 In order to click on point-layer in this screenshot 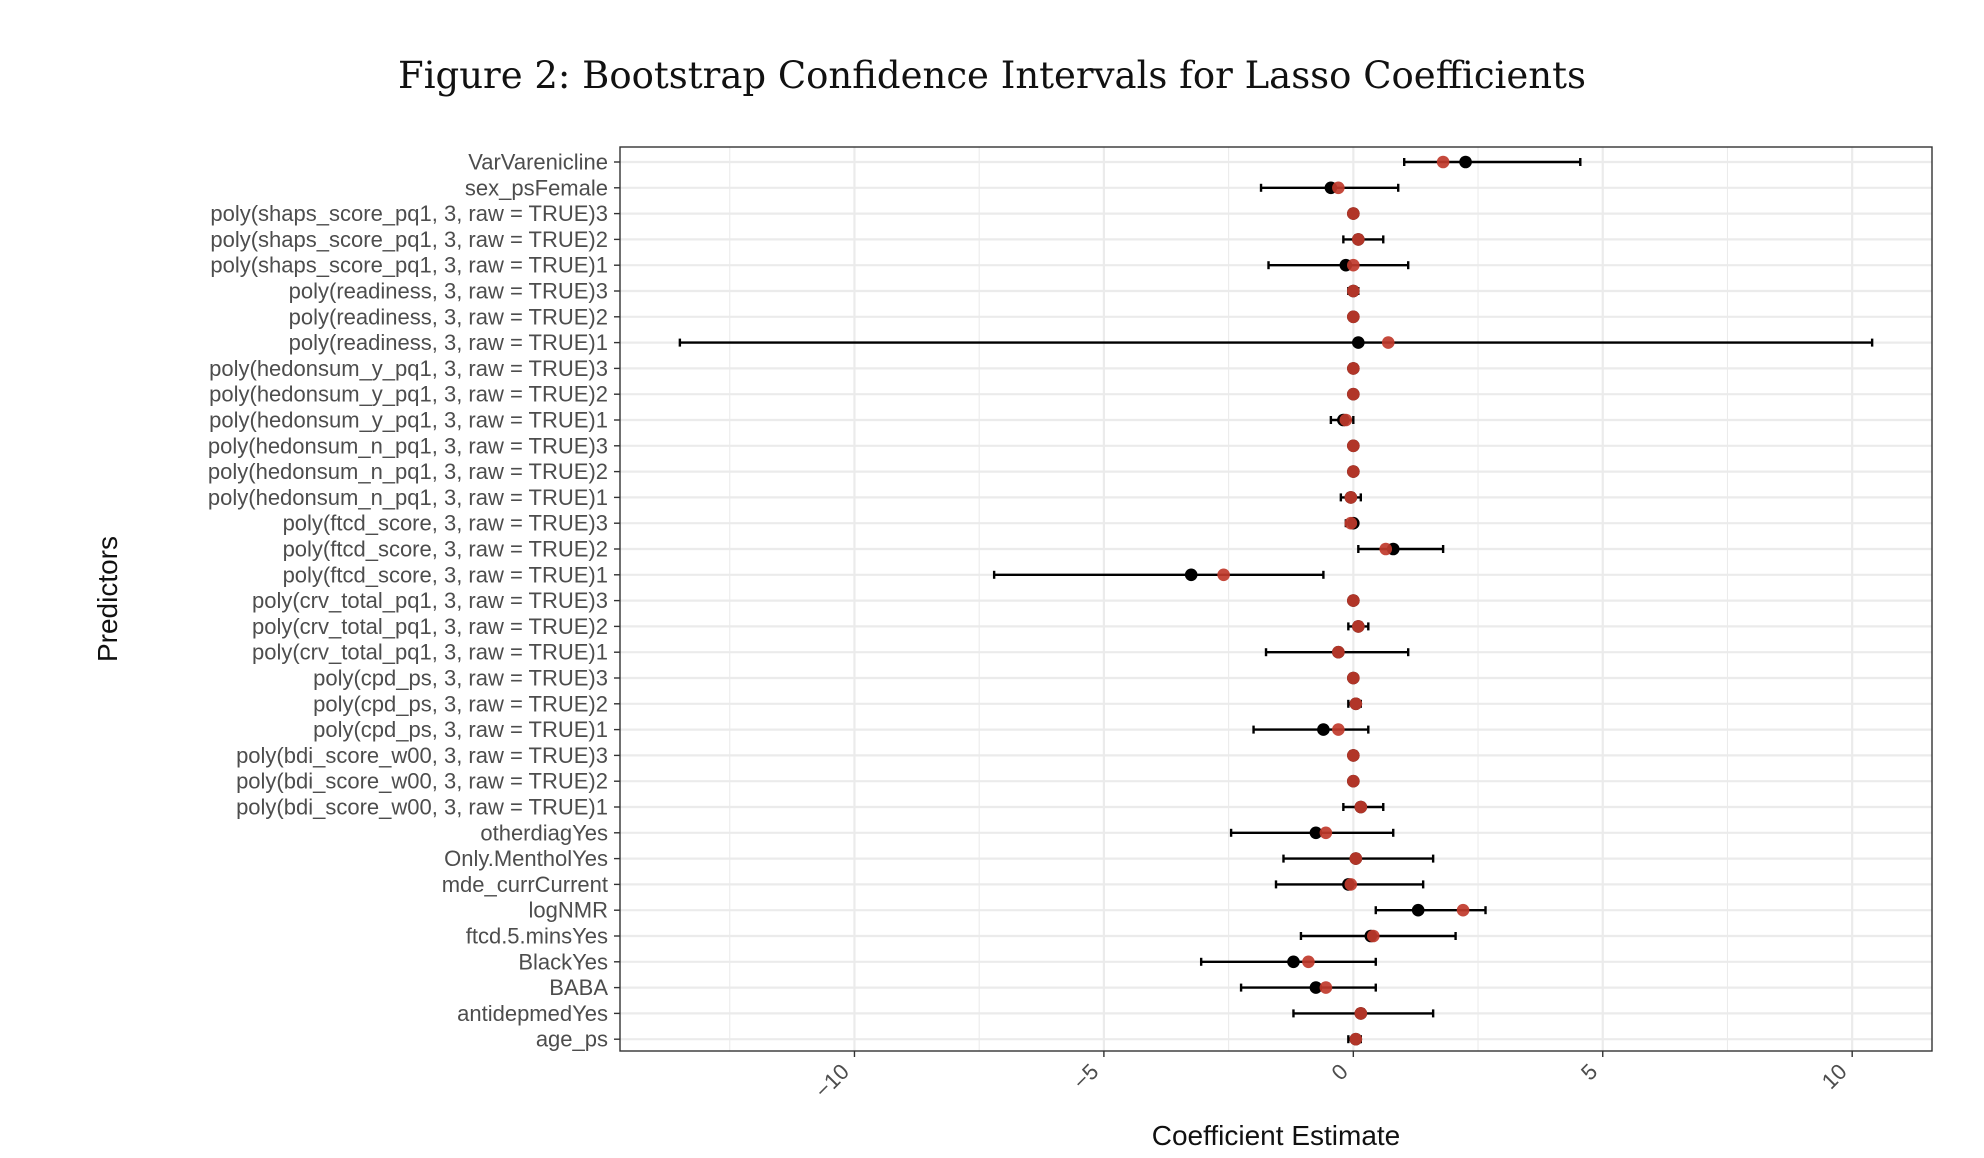, I will do `click(1328, 600)`.